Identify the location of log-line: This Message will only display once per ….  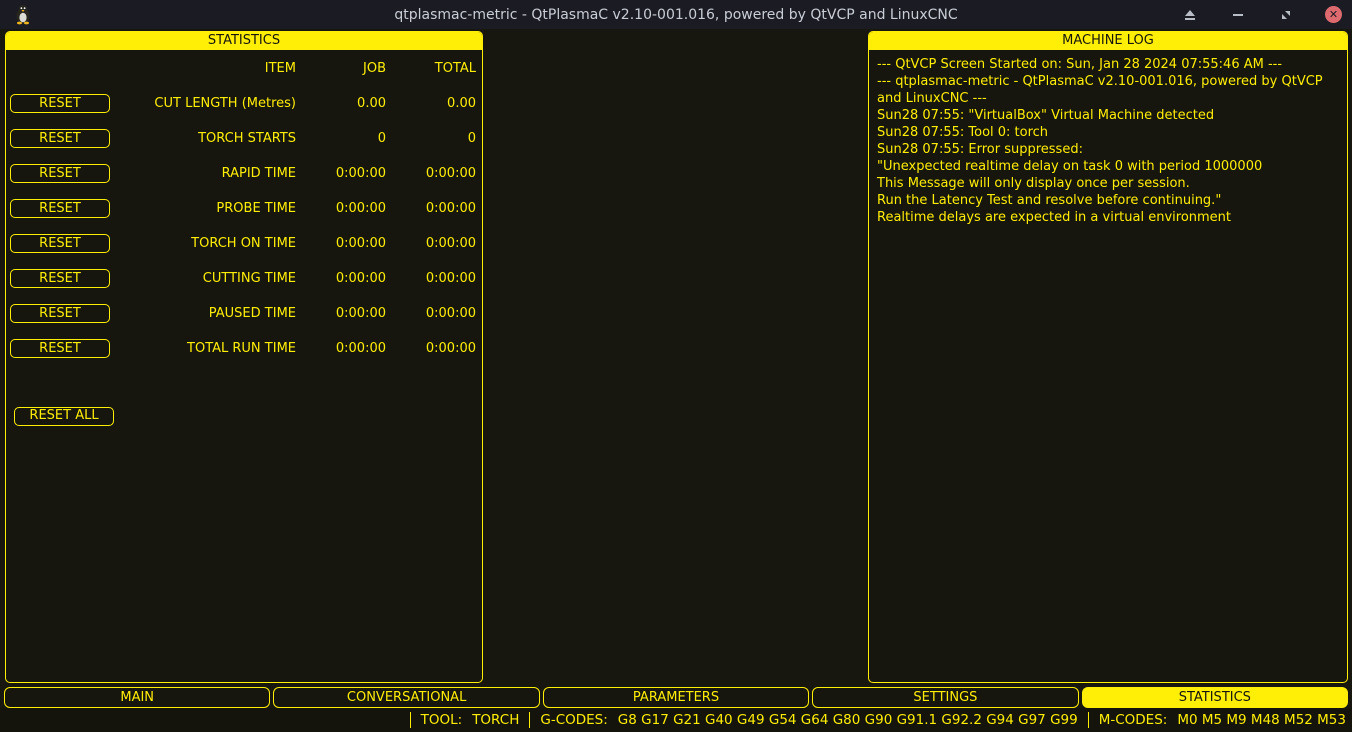
(1033, 183).